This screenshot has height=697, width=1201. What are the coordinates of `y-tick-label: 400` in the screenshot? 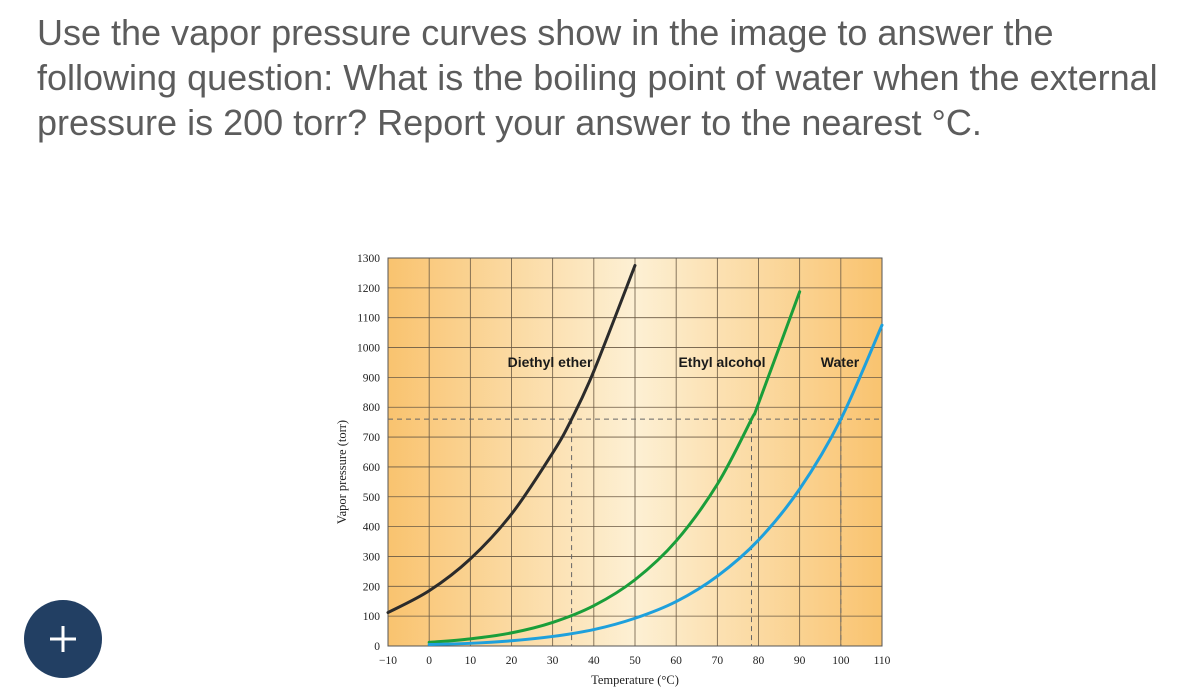 It's located at (372, 528).